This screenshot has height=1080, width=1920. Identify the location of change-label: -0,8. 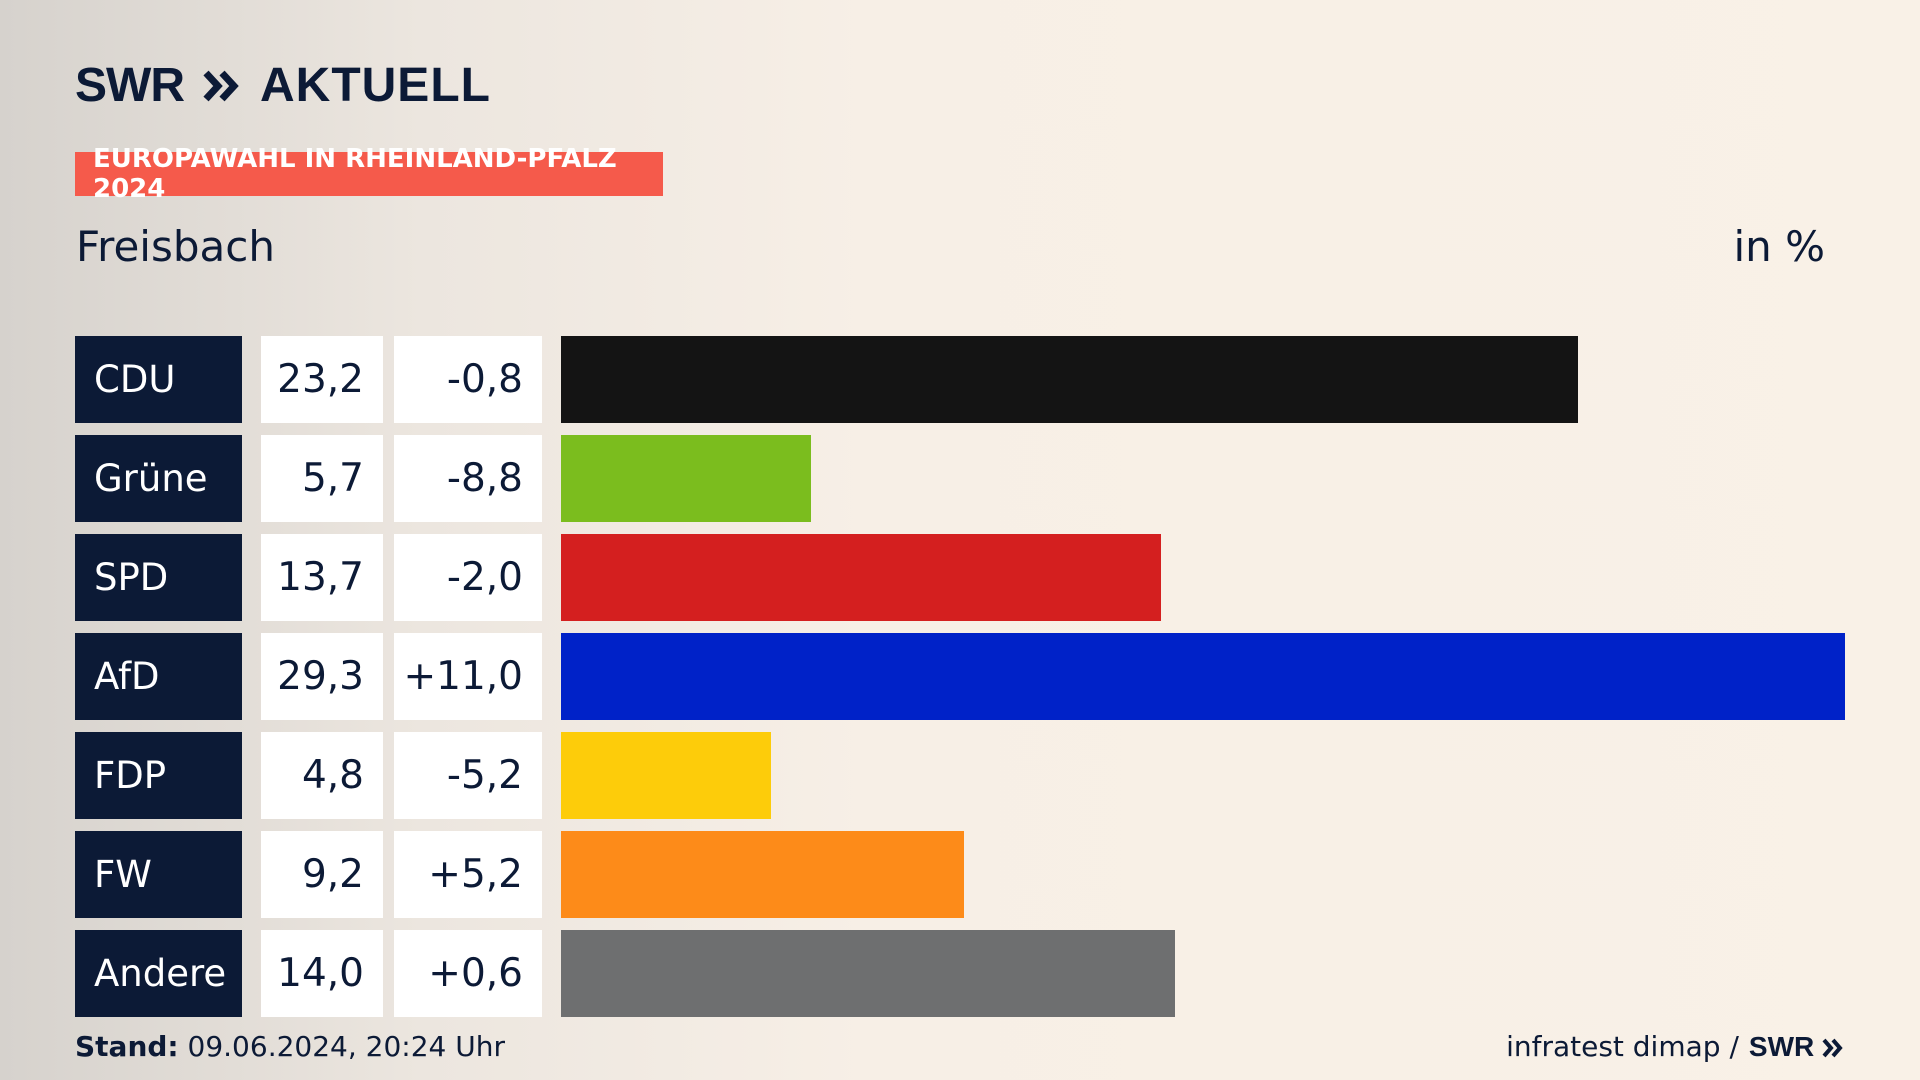
(468, 379).